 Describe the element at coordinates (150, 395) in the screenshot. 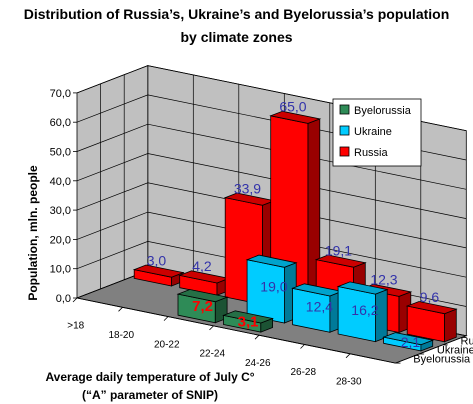

I see `x-axis-subtitle: (“A” parameter of SNIP)` at that location.